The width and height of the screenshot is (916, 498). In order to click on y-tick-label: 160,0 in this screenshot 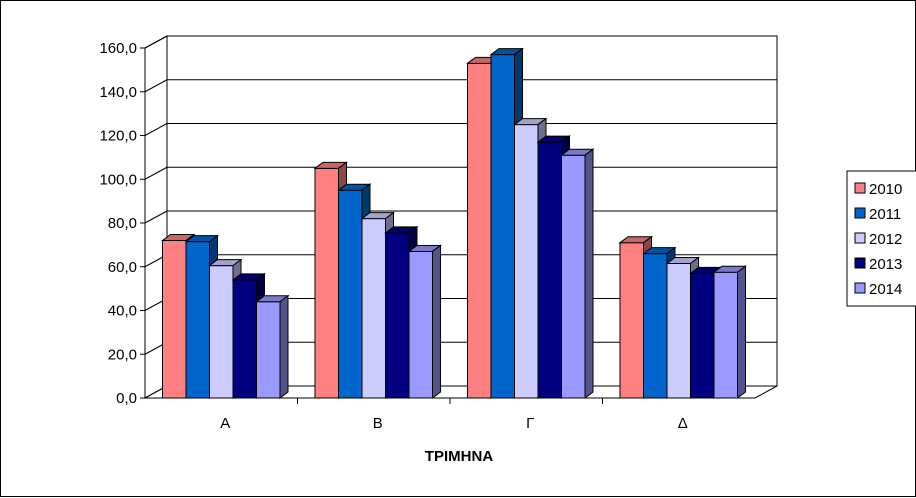, I will do `click(118, 48)`.